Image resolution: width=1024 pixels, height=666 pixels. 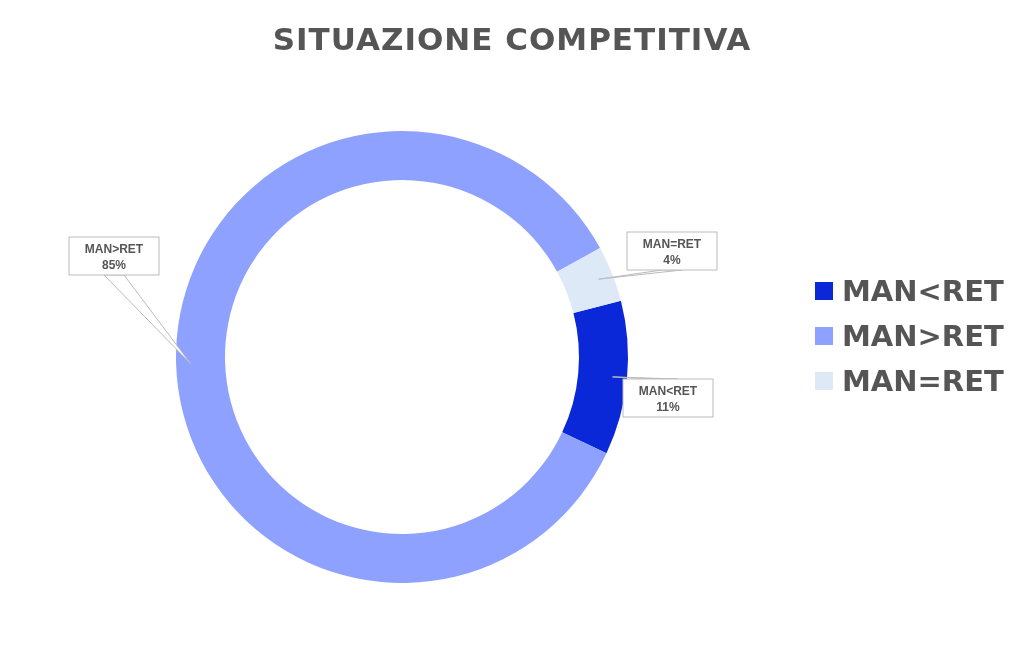 What do you see at coordinates (668, 407) in the screenshot?
I see `data-label: 11%` at bounding box center [668, 407].